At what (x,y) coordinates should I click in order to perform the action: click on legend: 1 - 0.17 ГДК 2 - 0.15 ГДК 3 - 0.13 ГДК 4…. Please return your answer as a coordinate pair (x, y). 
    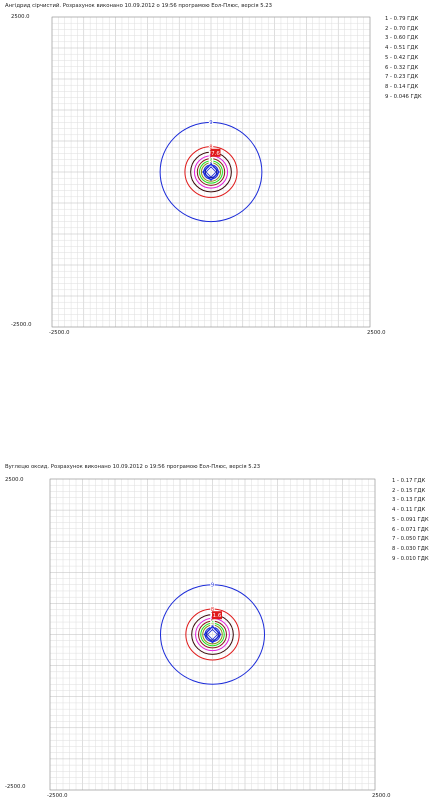
    Looking at the image, I should click on (410, 520).